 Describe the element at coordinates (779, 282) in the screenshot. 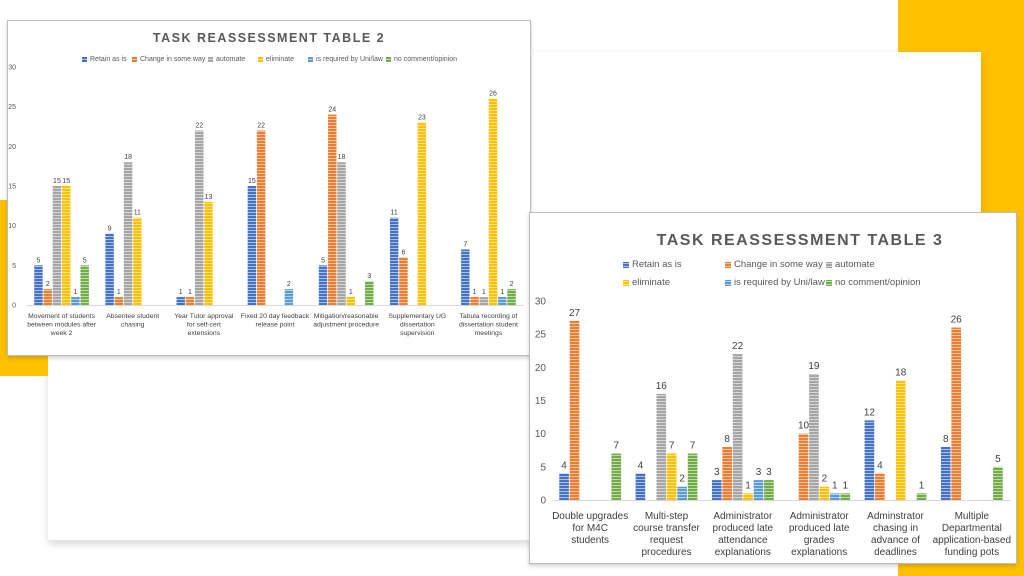

I see `legend-label: is required by Uni/law` at that location.